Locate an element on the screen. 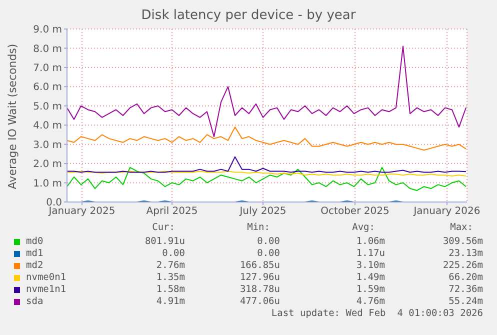 The height and width of the screenshot is (335, 497). text: Max: is located at coordinates (461, 227).